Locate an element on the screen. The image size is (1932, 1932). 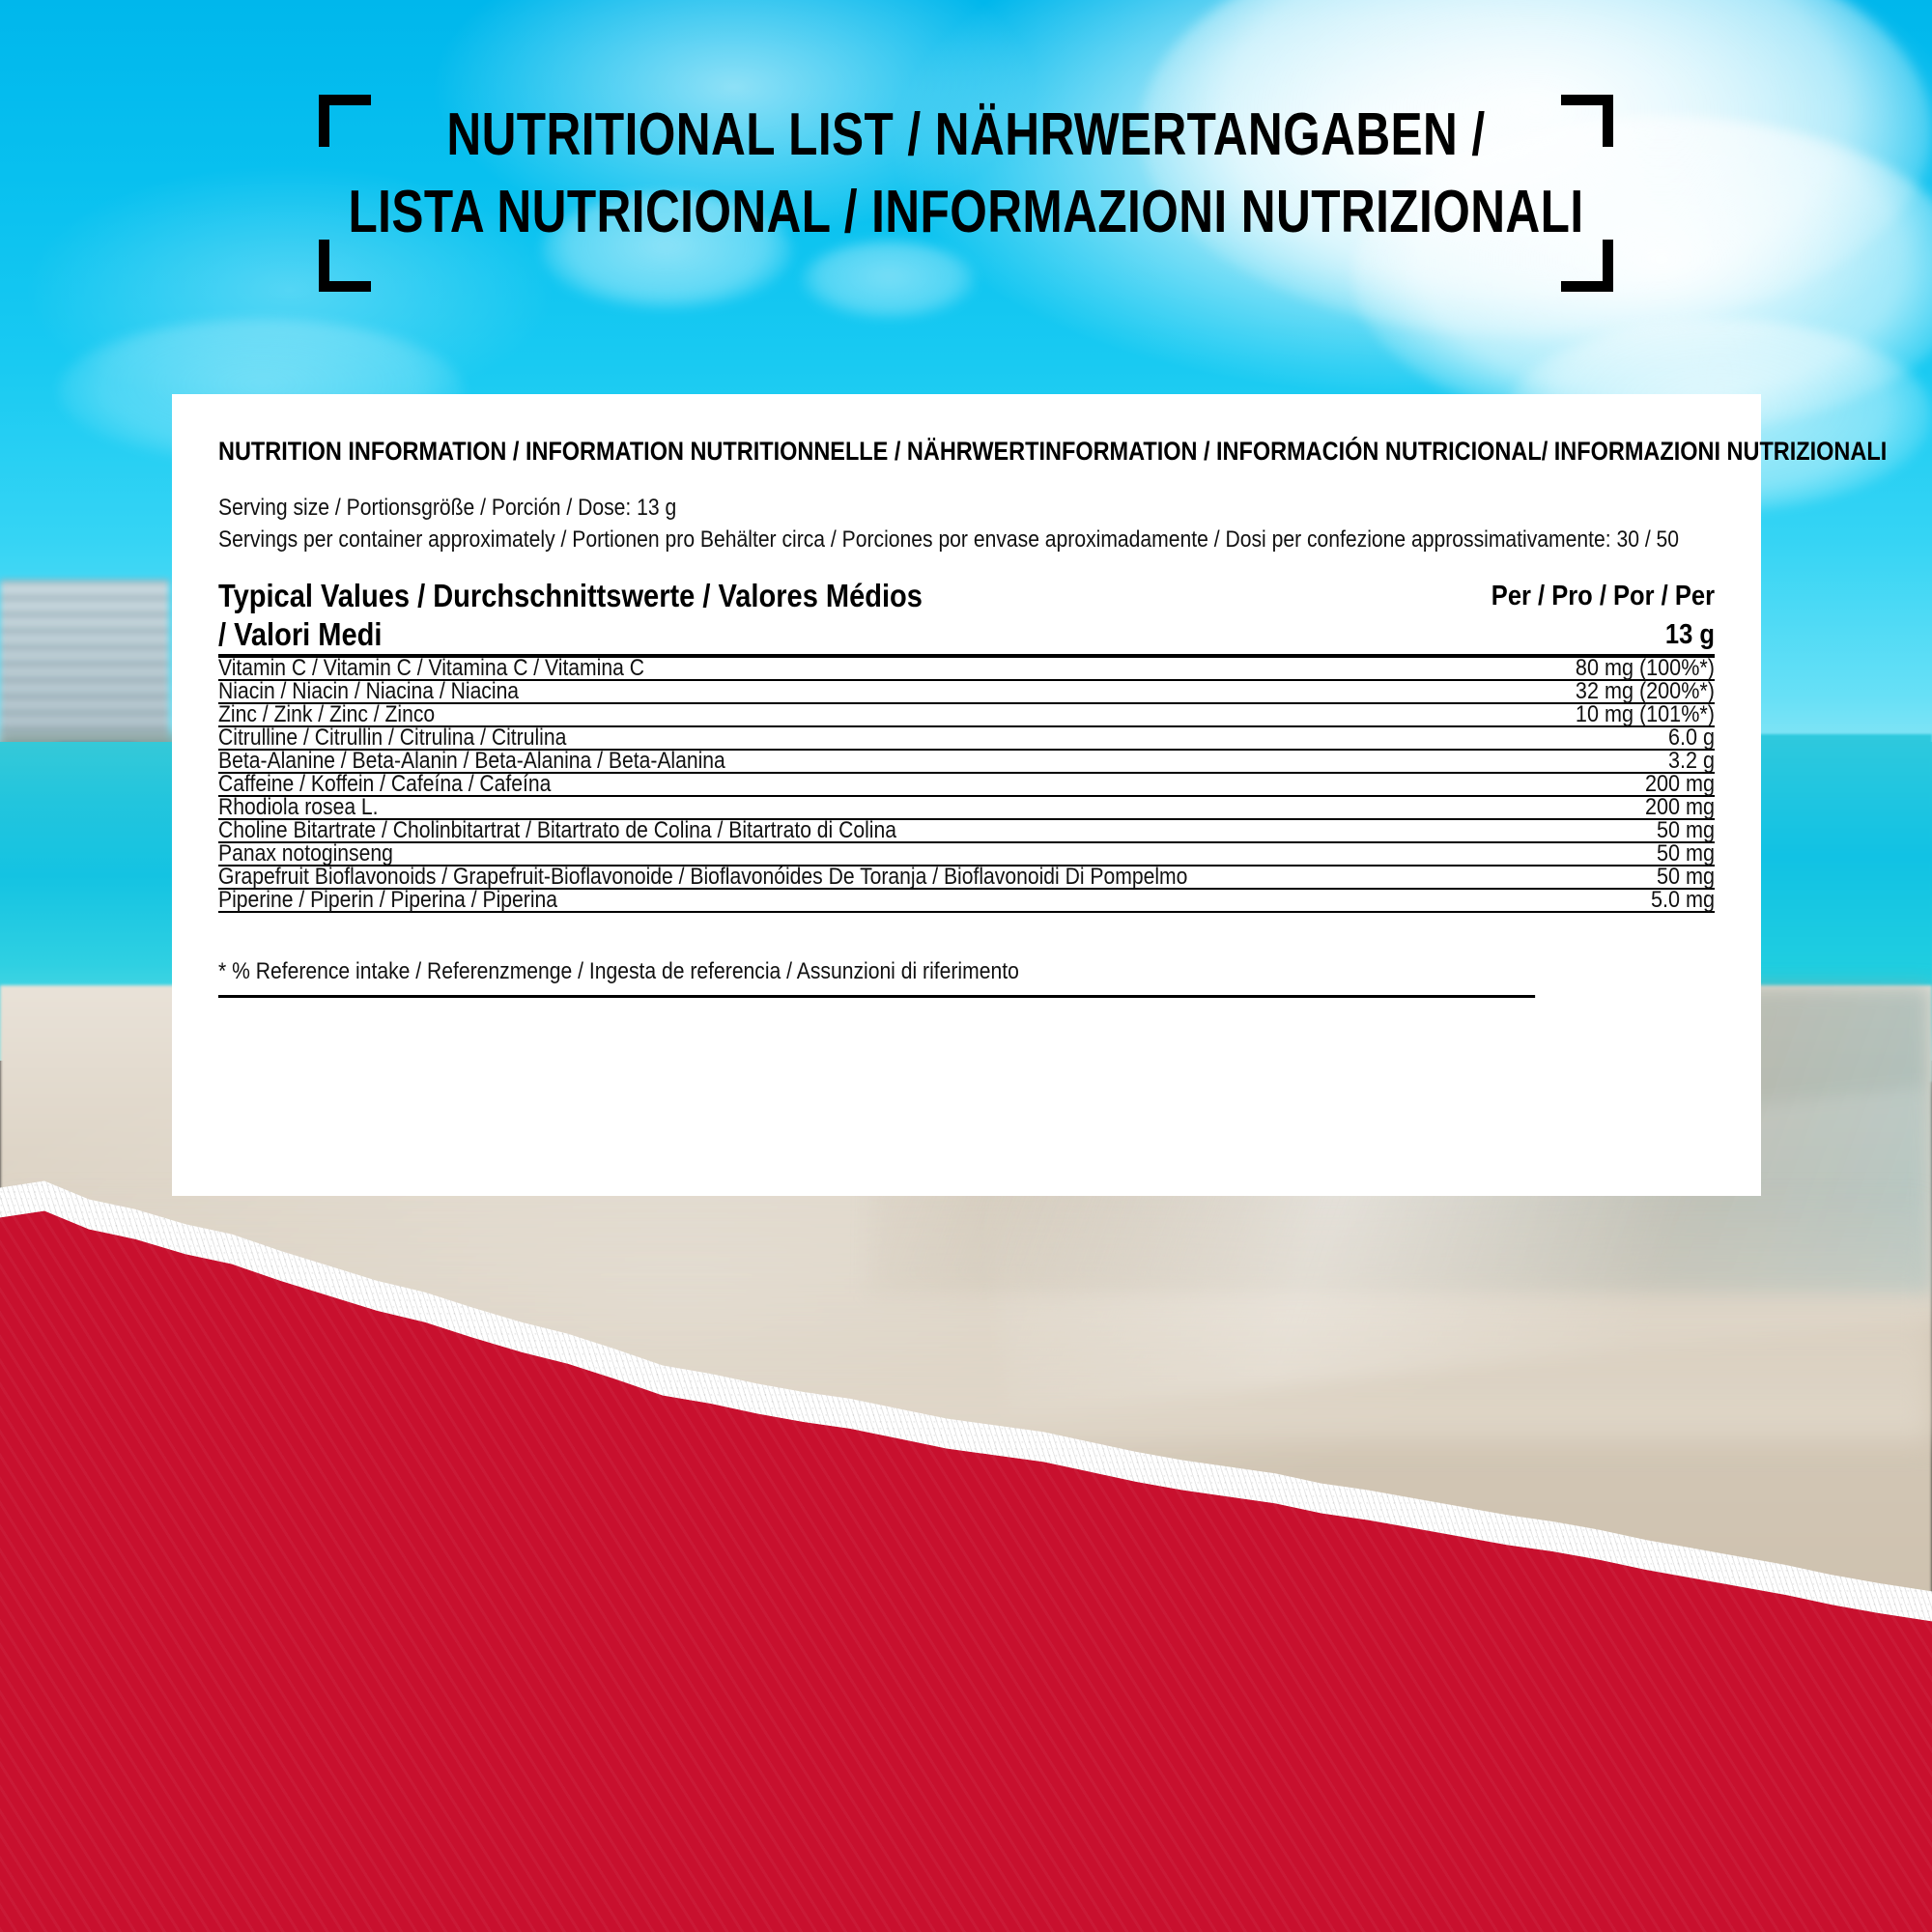
nutrient-value: 10 mg (101%*) is located at coordinates (1555, 714).